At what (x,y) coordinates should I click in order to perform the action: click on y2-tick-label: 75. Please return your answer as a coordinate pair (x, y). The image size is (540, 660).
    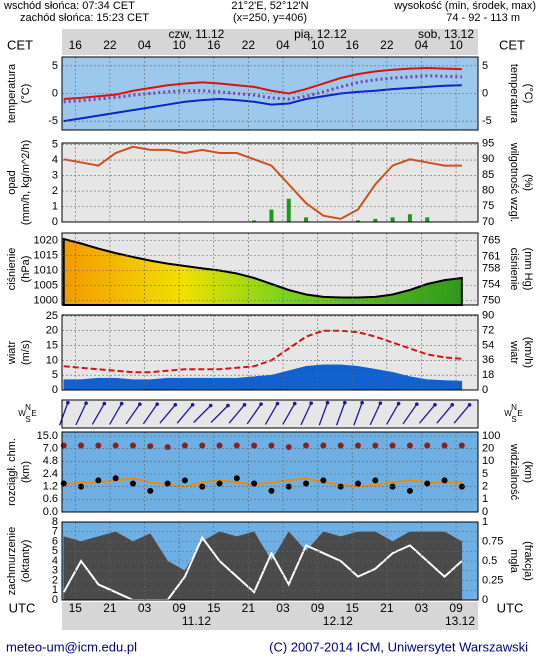
    Looking at the image, I should click on (488, 206).